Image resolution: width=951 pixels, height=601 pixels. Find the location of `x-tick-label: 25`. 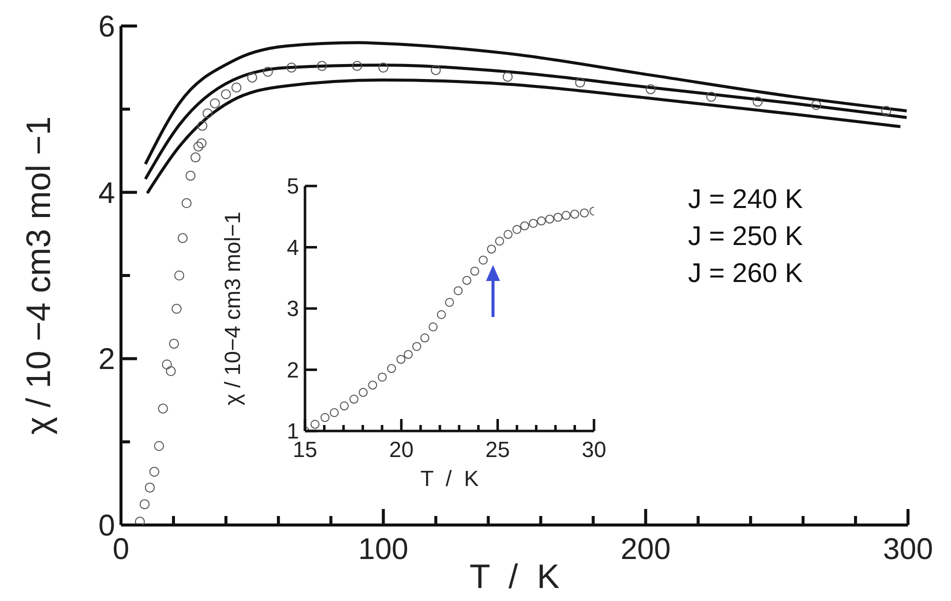

x-tick-label: 25 is located at coordinates (497, 449).